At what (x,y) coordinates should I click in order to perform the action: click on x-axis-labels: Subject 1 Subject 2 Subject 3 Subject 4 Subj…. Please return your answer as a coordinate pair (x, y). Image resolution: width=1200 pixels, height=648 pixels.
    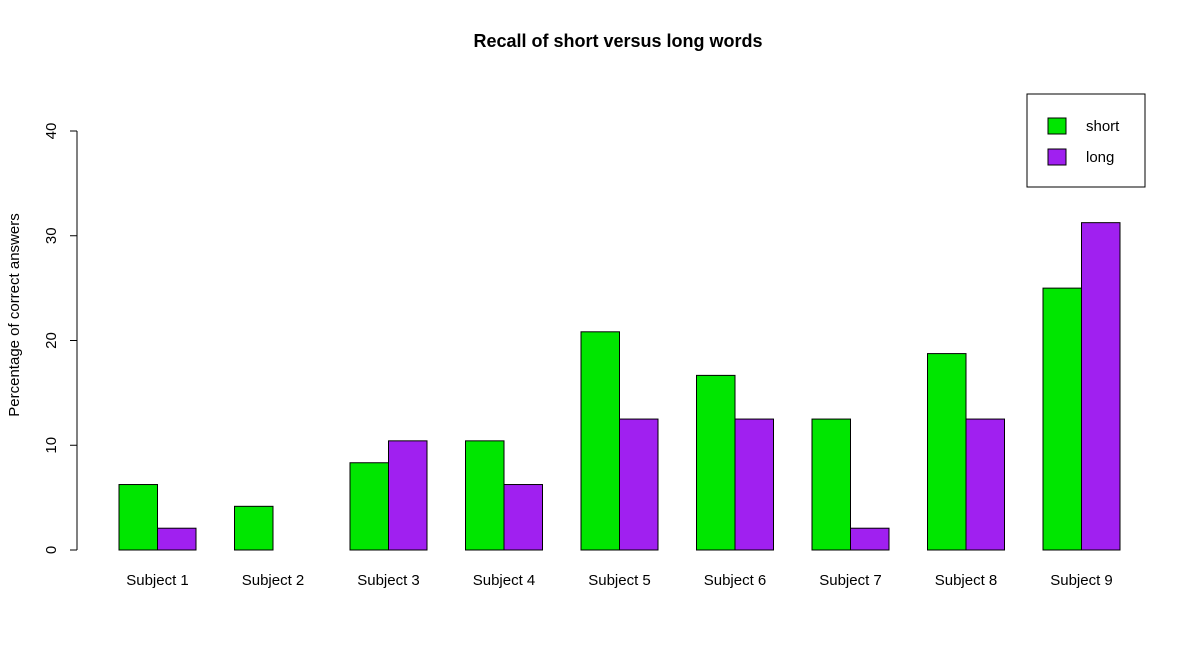
    Looking at the image, I should click on (619, 580).